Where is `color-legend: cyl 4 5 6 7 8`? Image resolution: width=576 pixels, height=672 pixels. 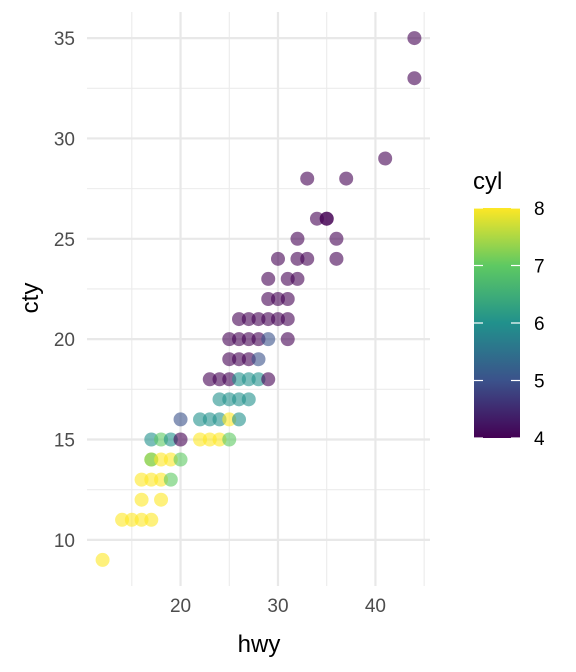 color-legend: cyl 4 5 6 7 8 is located at coordinates (509, 309).